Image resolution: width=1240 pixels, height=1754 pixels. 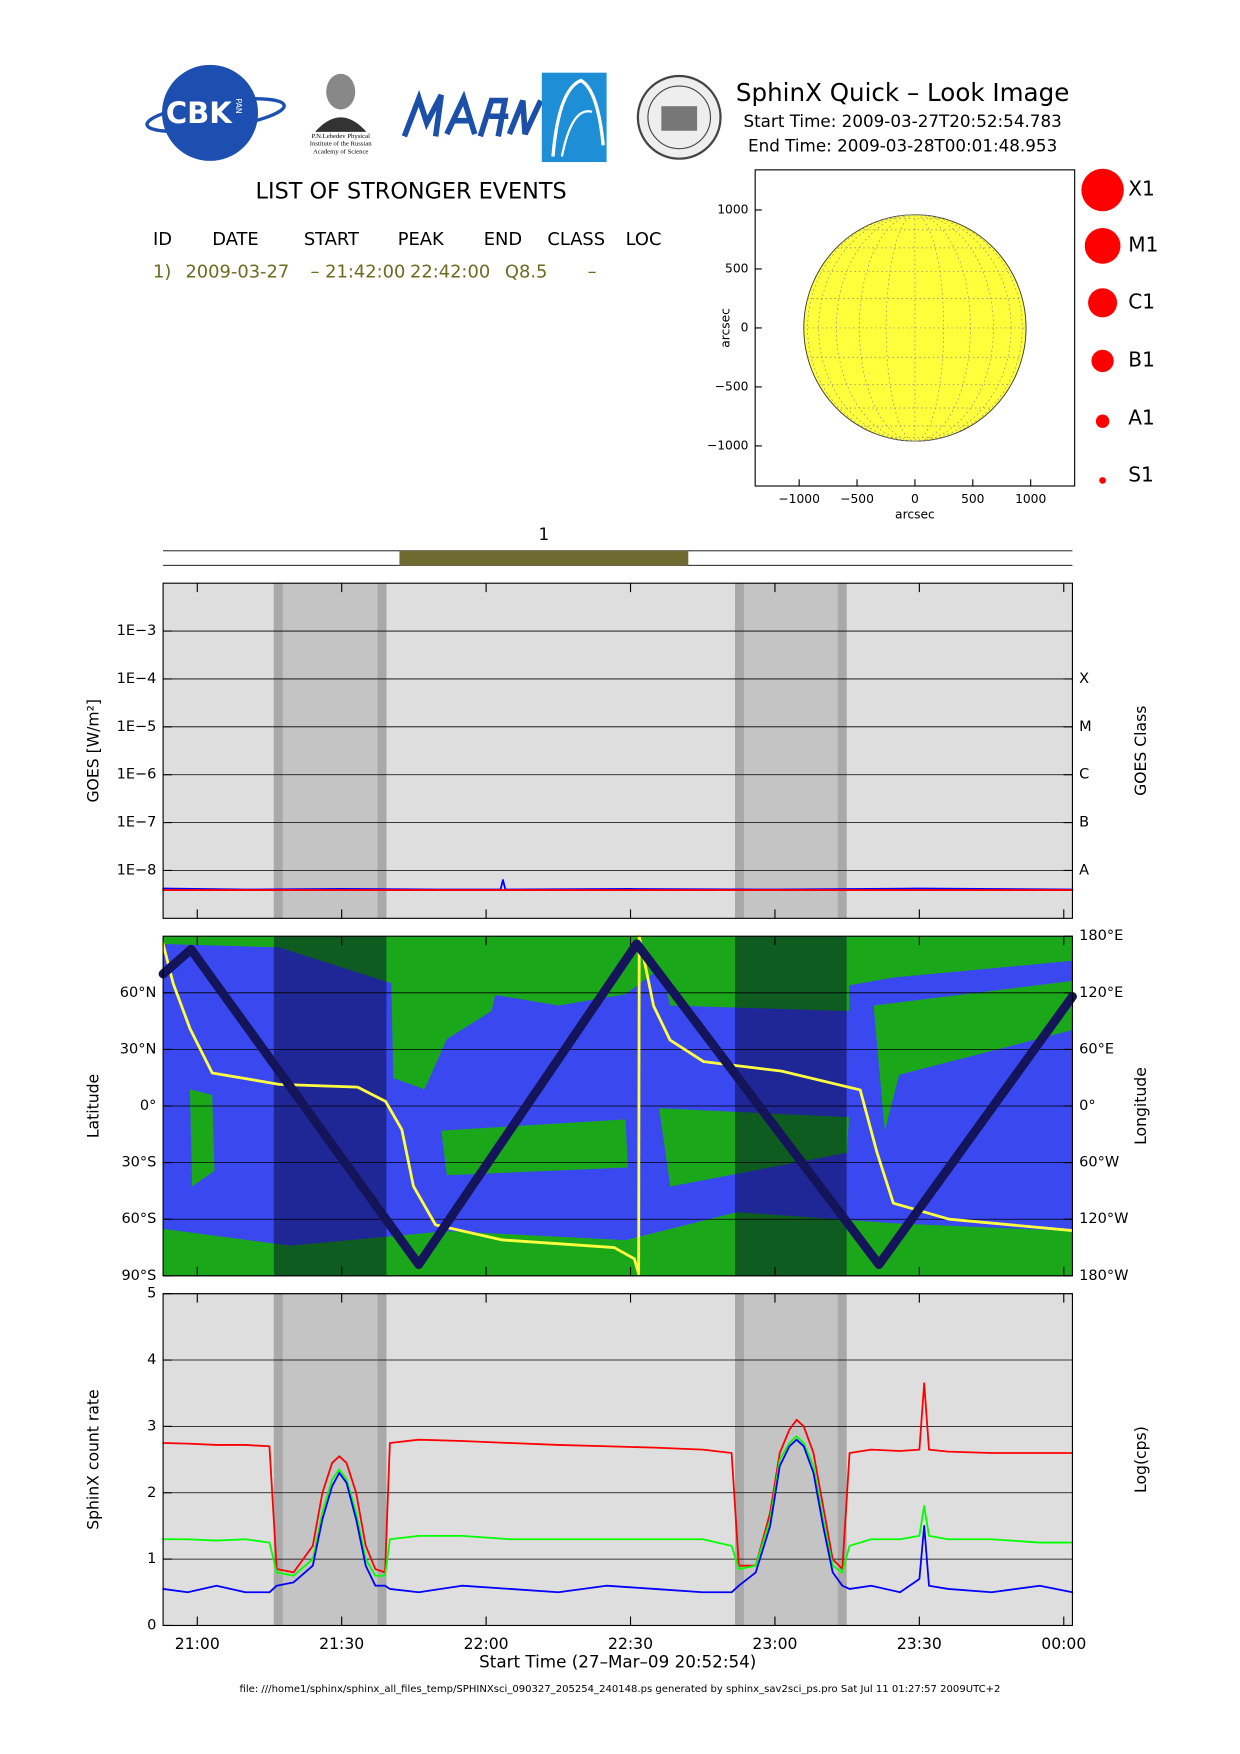 I want to click on y-tick-label: 0°, so click(x=148, y=1106).